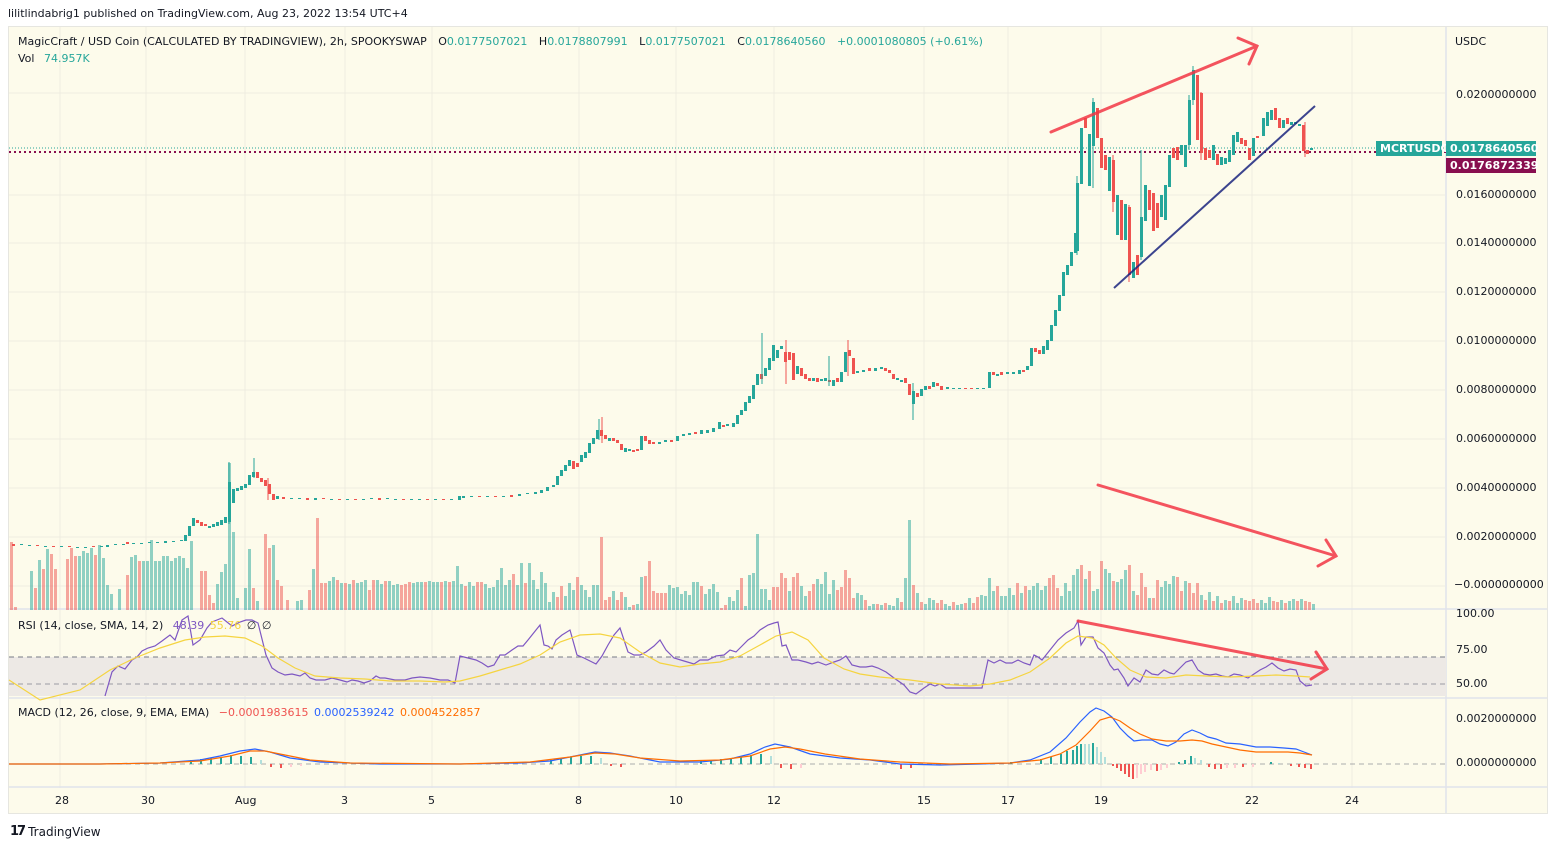 The image size is (1556, 850). Describe the element at coordinates (1496, 340) in the screenshot. I see `price-tick: 0.0100000000` at that location.